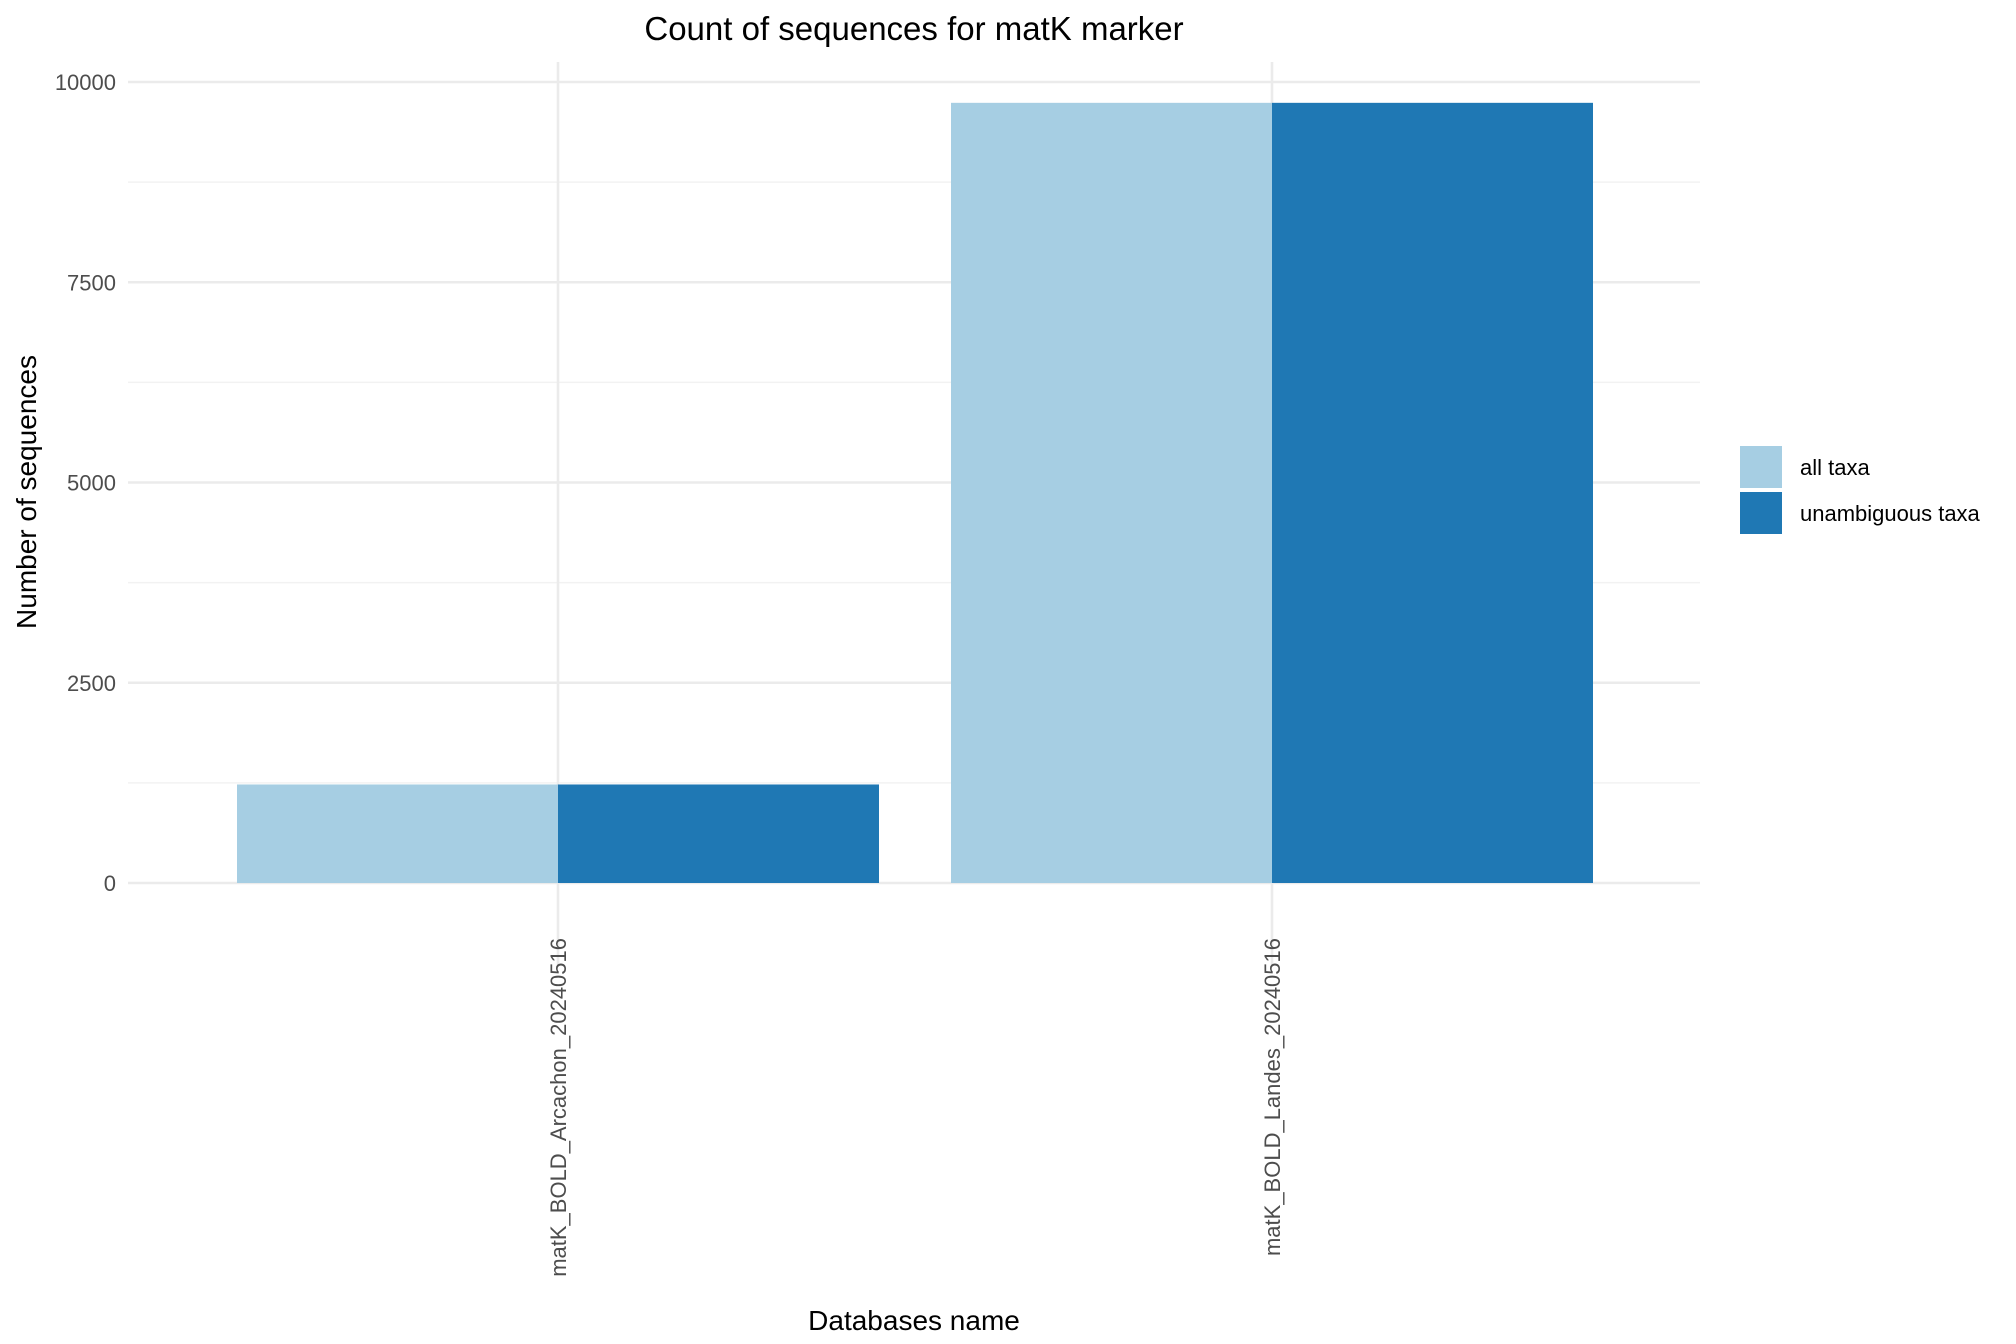 The image size is (2016, 1344). I want to click on y-tick-label: 2500, so click(91, 683).